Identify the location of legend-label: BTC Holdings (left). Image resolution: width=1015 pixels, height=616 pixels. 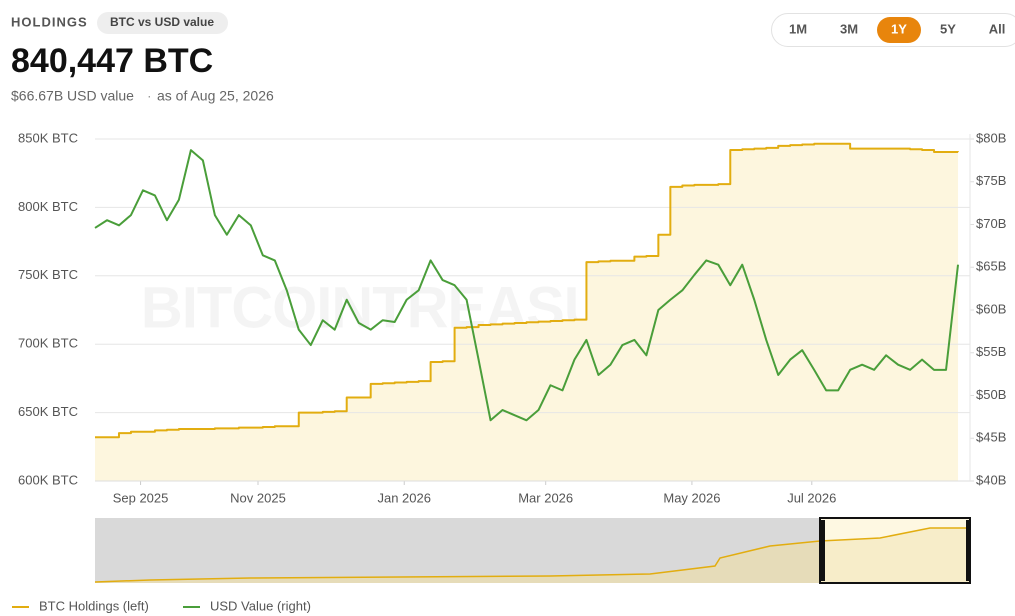
(94, 605).